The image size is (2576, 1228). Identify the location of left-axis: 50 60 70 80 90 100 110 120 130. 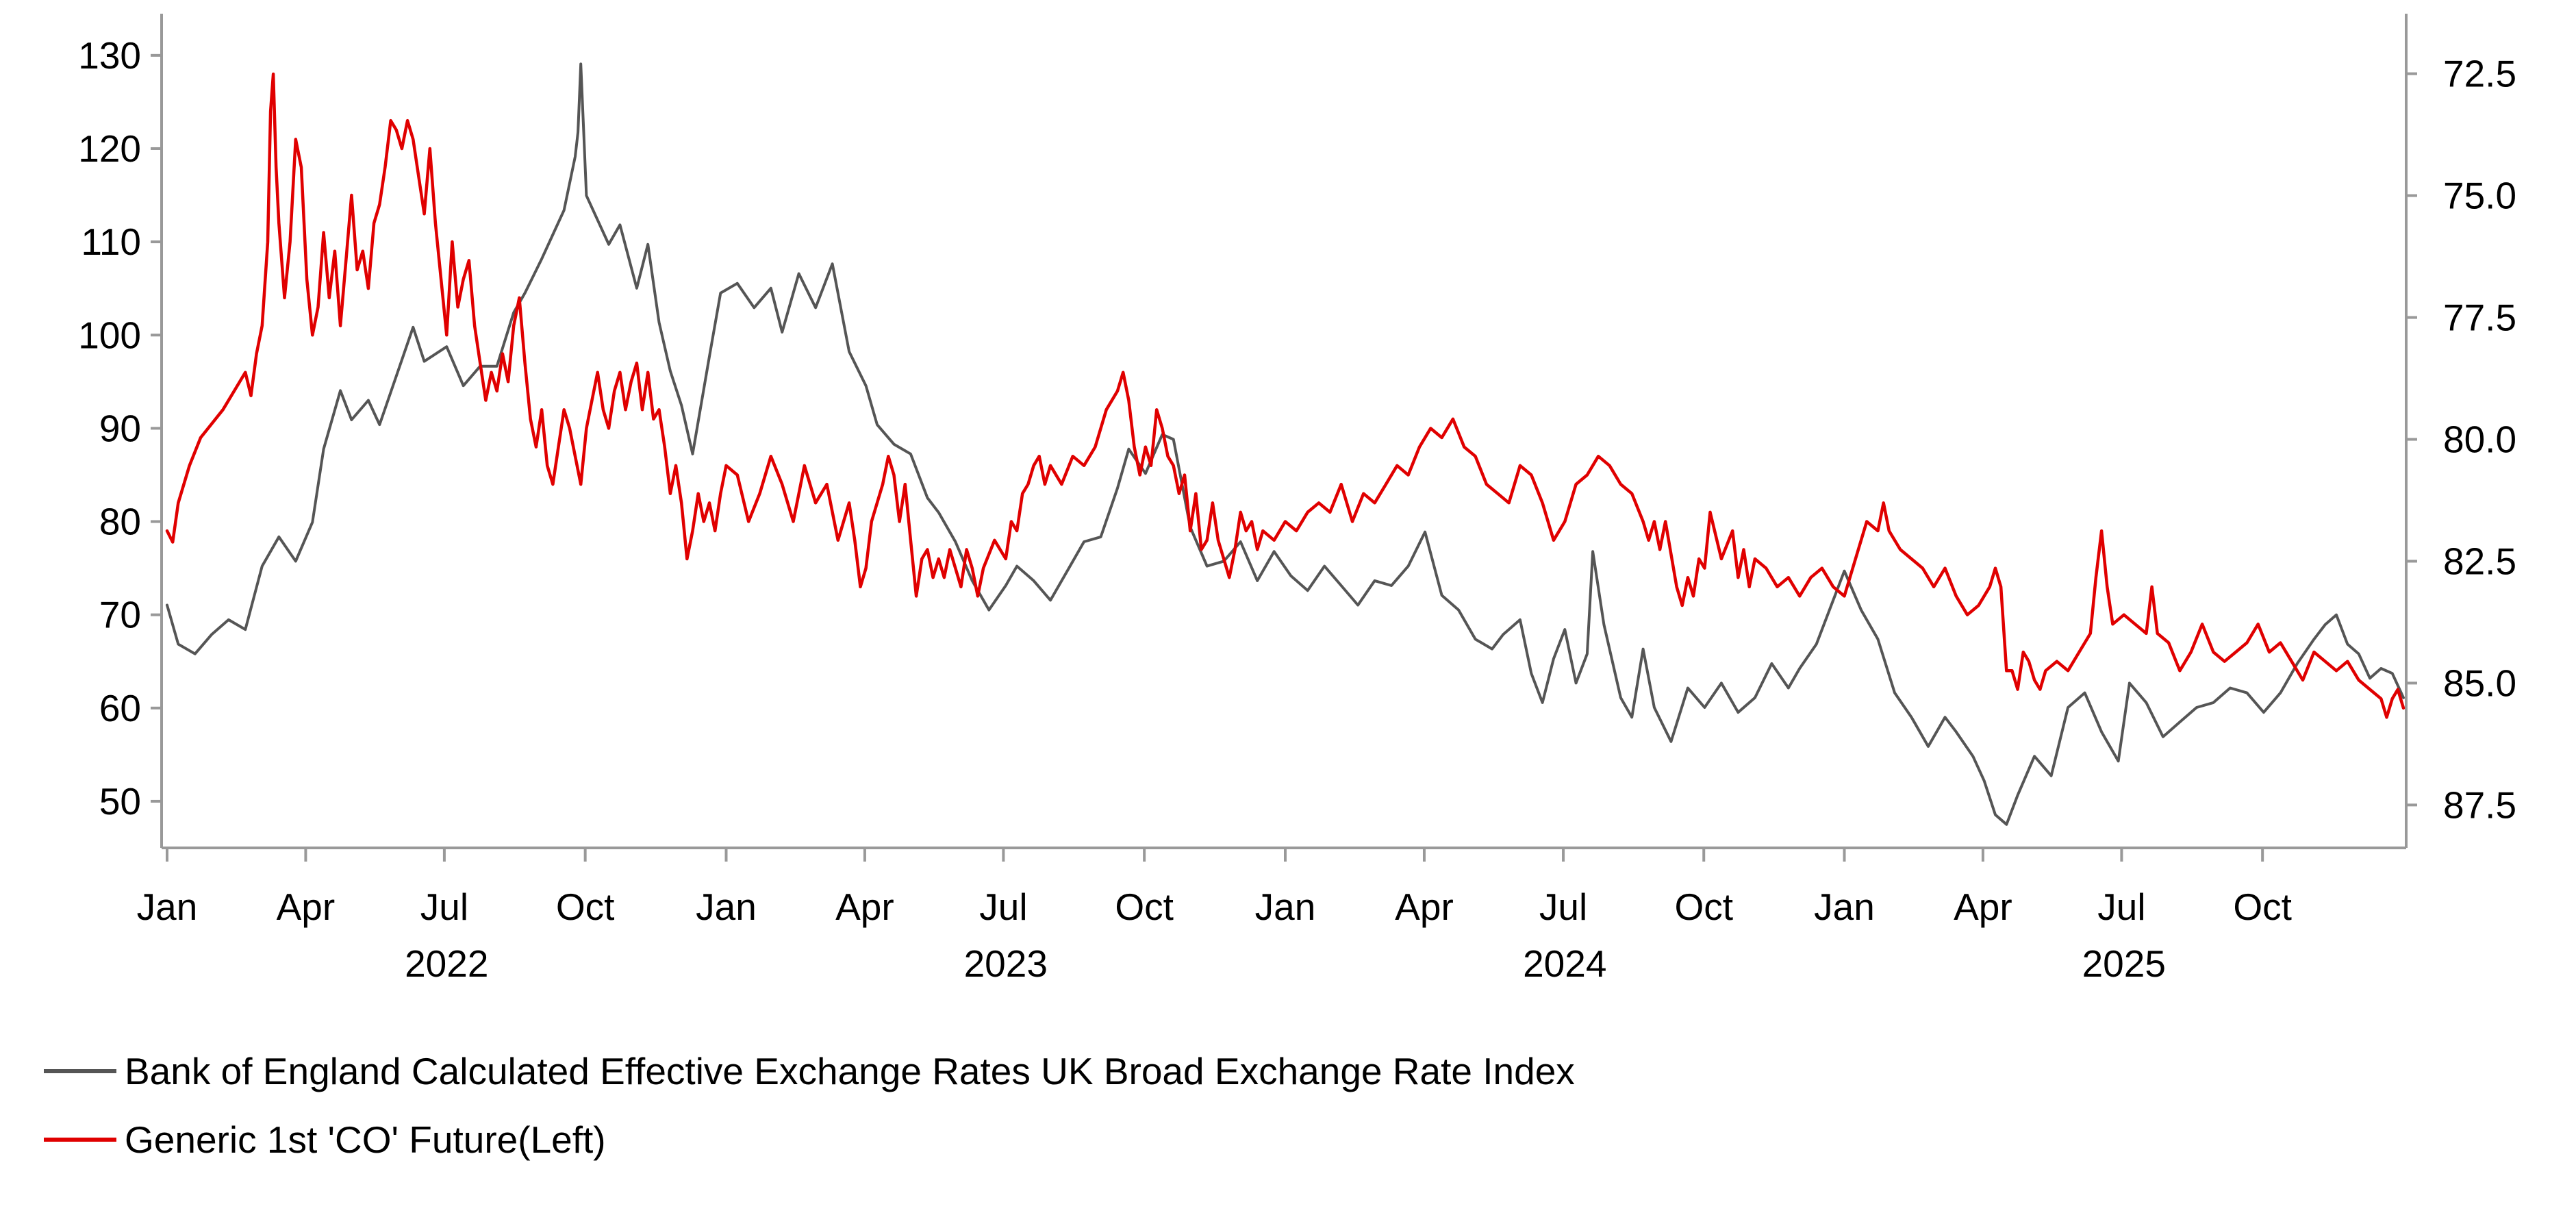
(120, 431).